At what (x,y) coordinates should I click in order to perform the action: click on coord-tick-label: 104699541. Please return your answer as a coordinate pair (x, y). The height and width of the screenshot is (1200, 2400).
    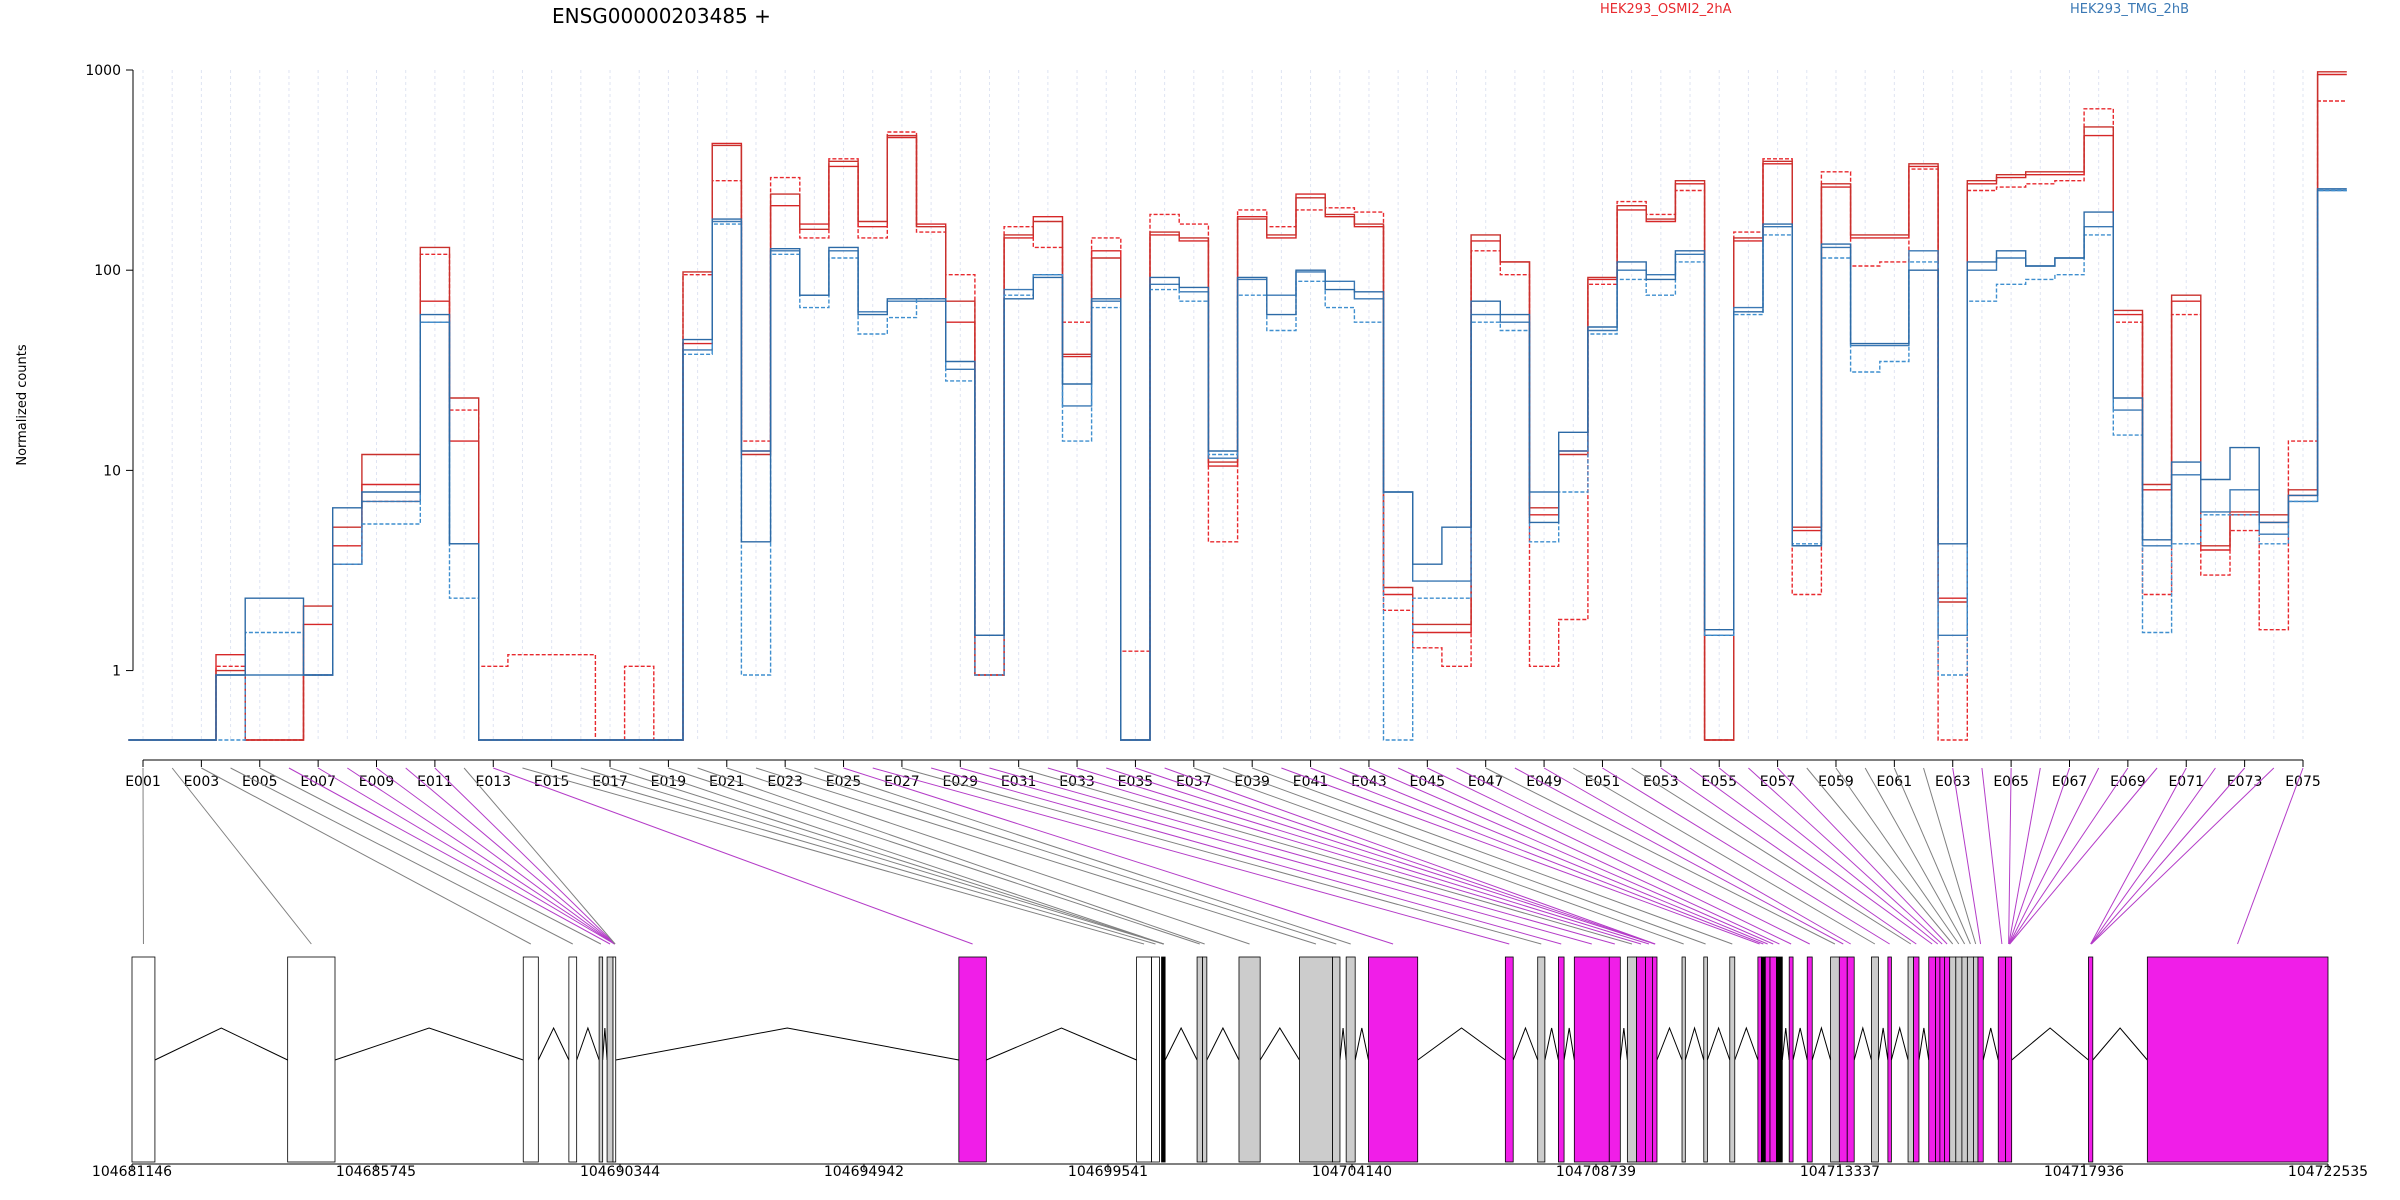
    Looking at the image, I should click on (1108, 1172).